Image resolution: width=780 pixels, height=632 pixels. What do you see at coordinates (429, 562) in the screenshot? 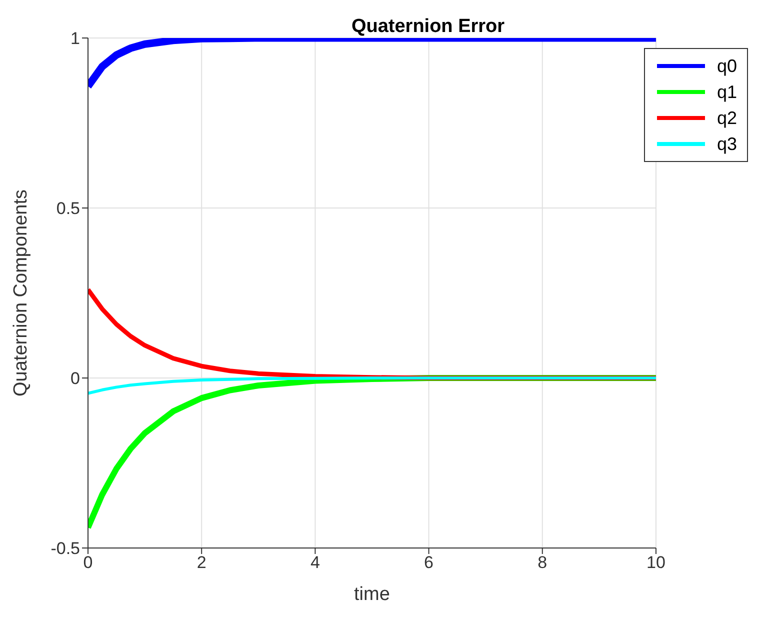
I see `x-tick-label: 6` at bounding box center [429, 562].